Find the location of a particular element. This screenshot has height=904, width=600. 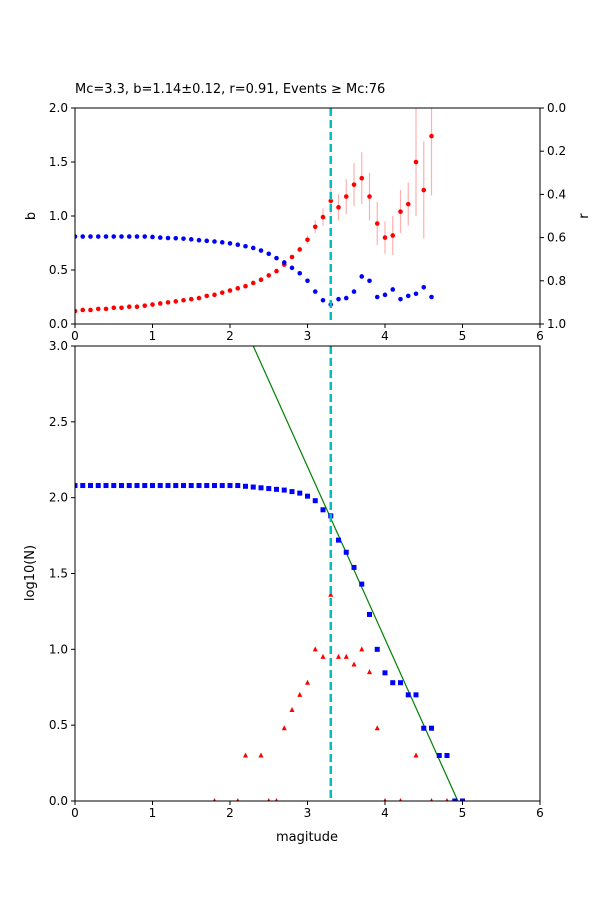

y2-tick-label: 0.2 is located at coordinates (556, 151).